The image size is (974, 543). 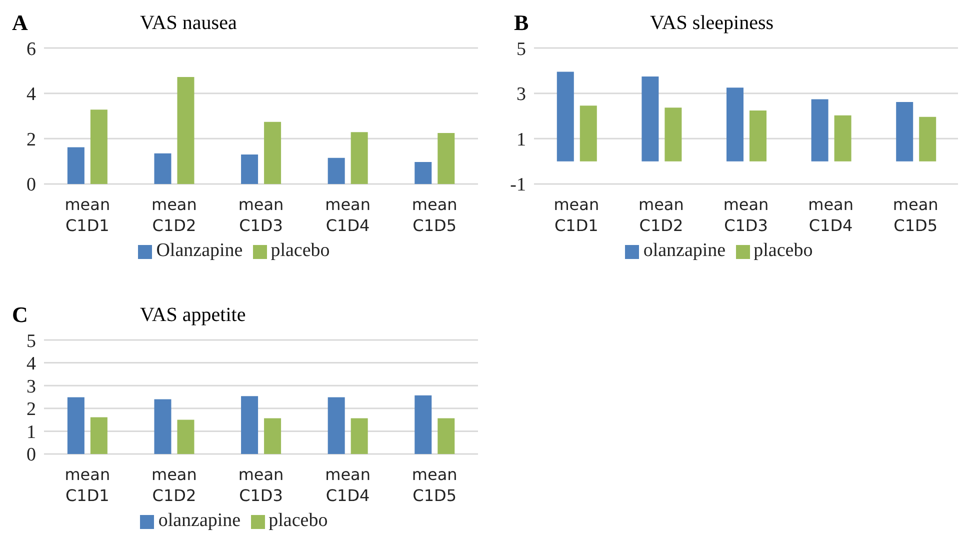 I want to click on chart-title: VAS sleepiness, so click(x=712, y=23).